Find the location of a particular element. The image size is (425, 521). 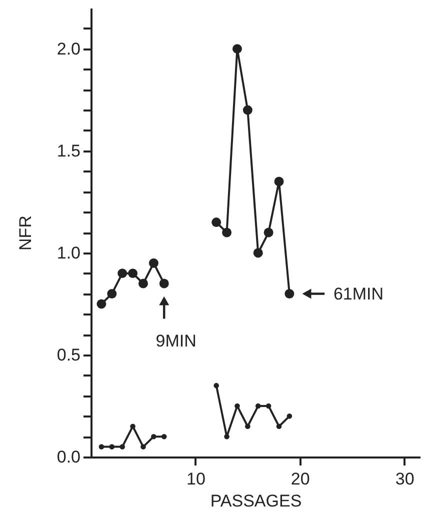

annotation: 9MIN is located at coordinates (176, 341).